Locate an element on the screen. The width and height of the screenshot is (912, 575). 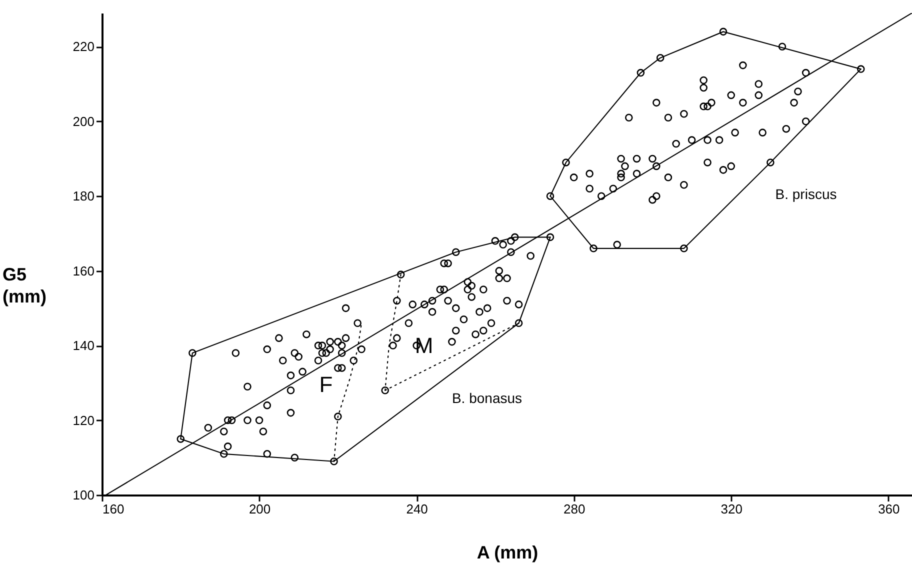
y-tick-label: 220 is located at coordinates (83, 46).